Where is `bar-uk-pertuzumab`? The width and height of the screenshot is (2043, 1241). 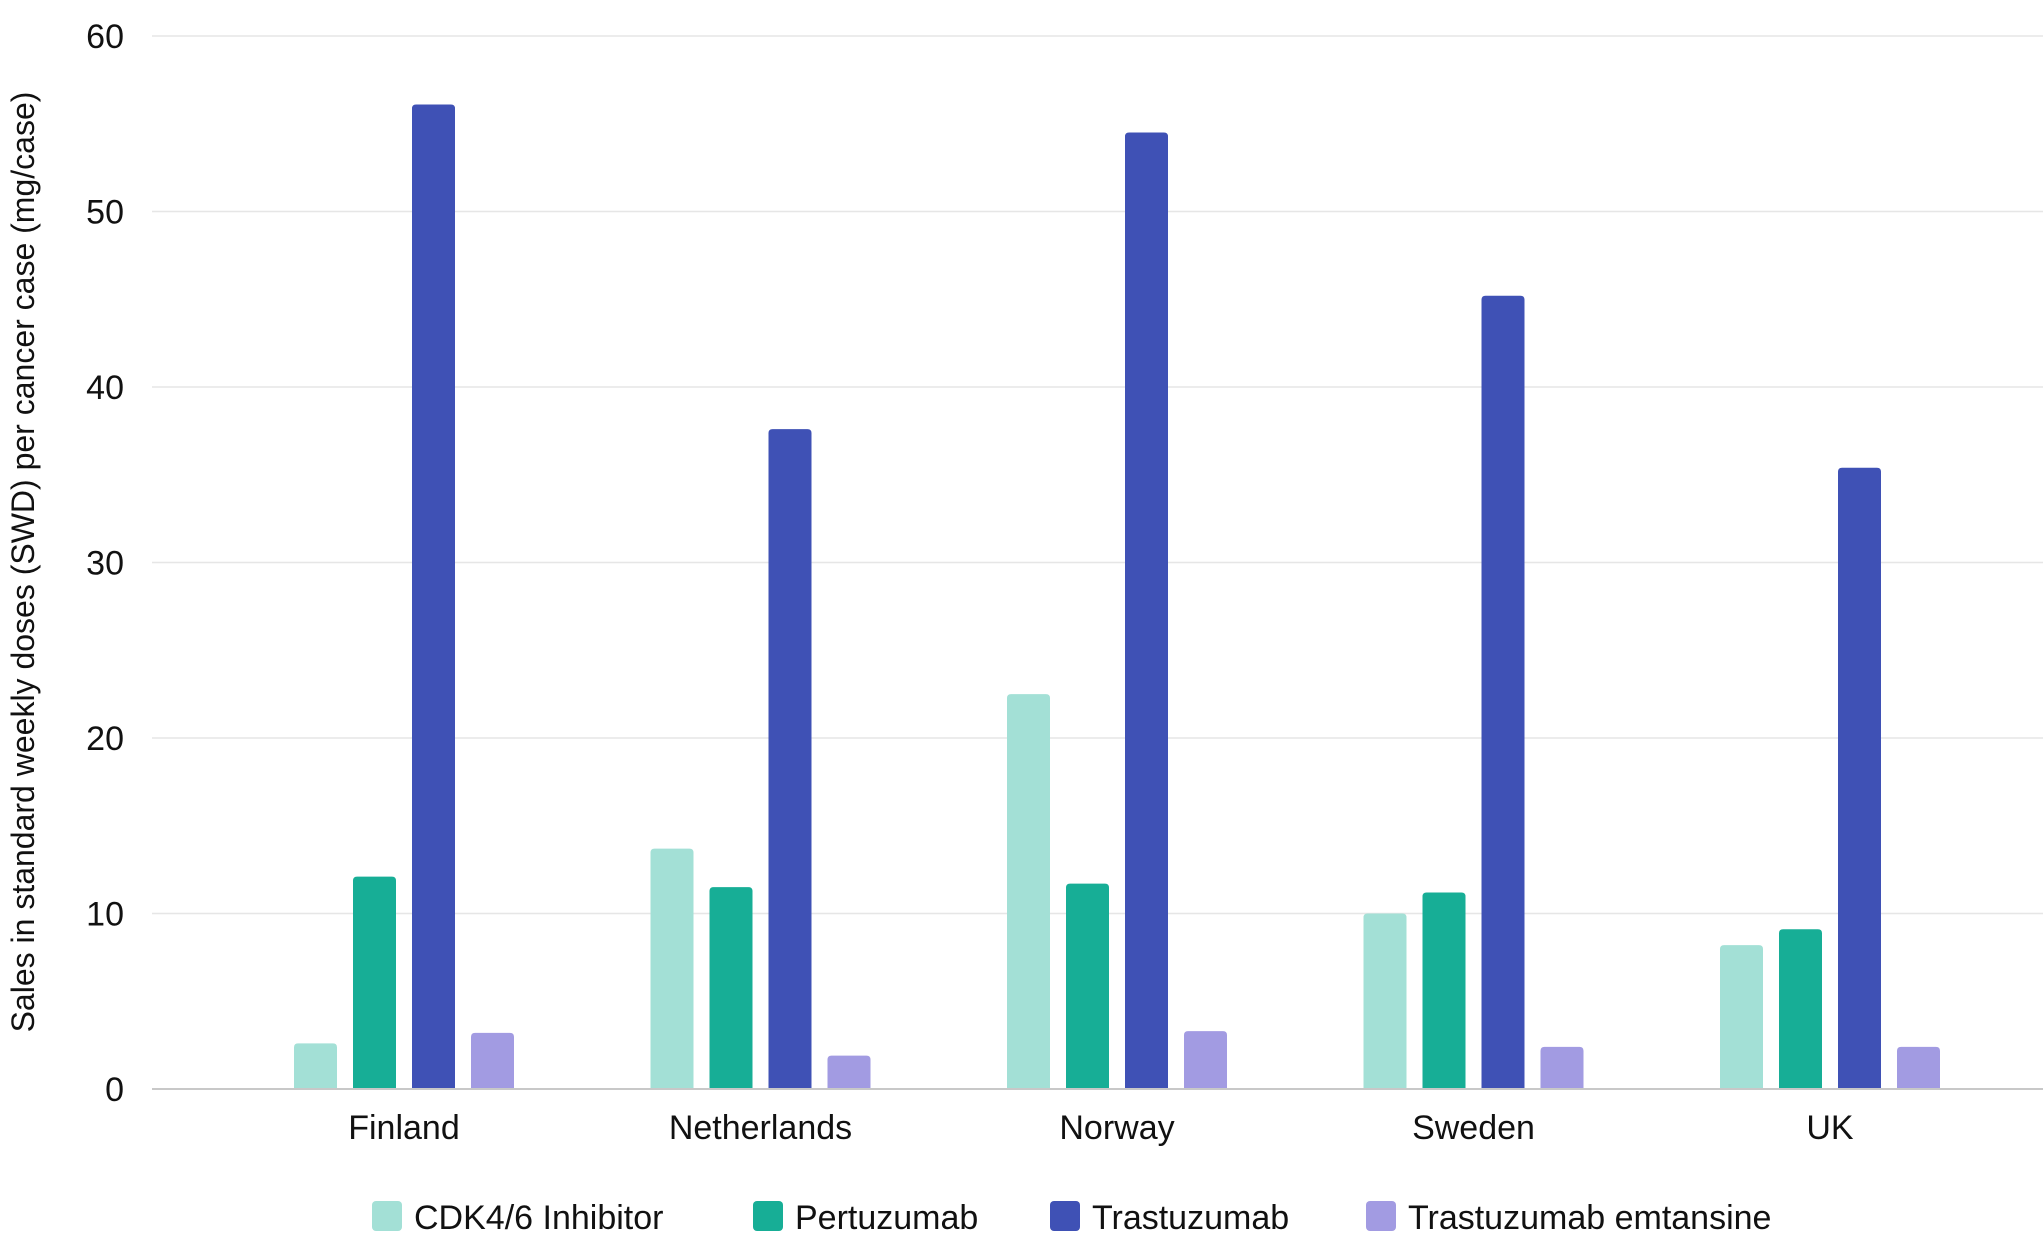 bar-uk-pertuzumab is located at coordinates (1800, 1009).